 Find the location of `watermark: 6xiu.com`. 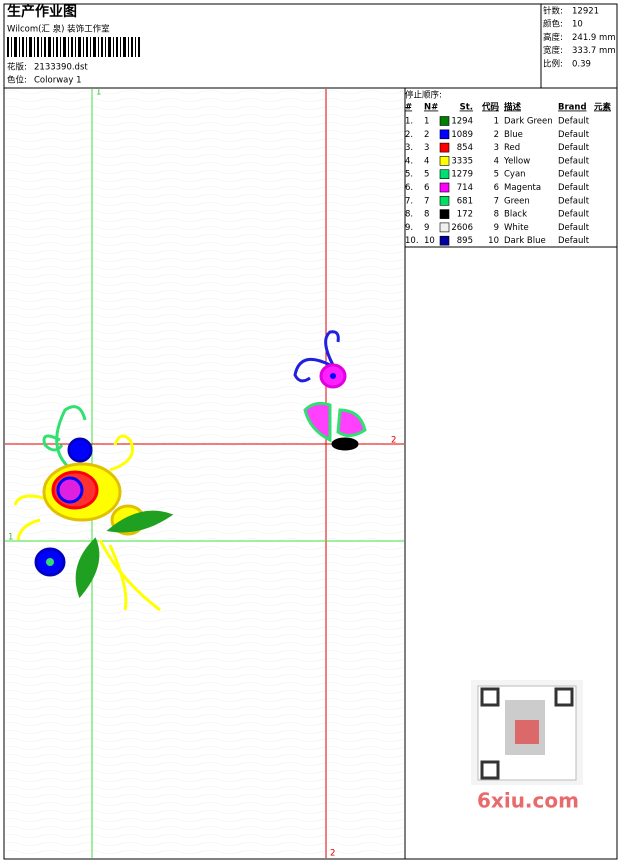

watermark: 6xiu.com is located at coordinates (528, 801).